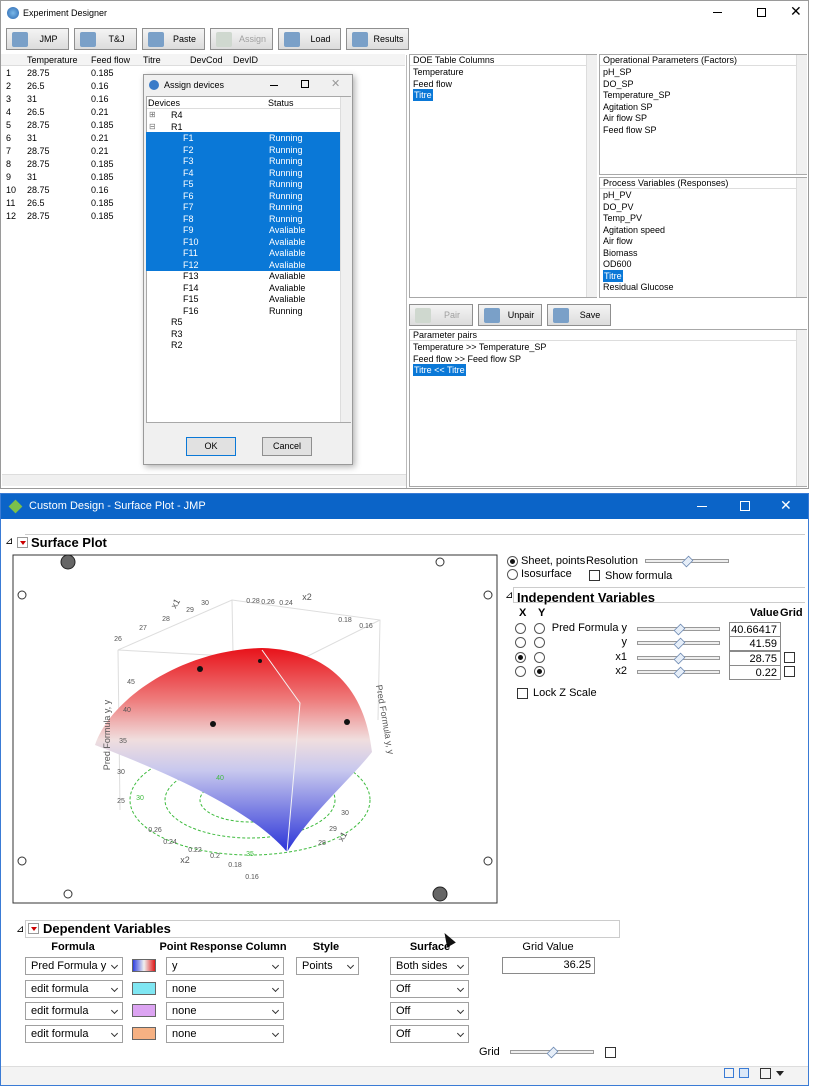  Describe the element at coordinates (780, 1073) in the screenshot. I see `status-menu` at that location.